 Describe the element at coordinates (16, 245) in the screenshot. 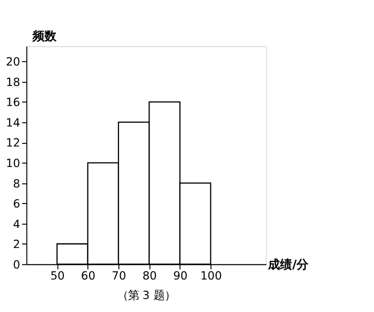

I see `y-tick-label: 2` at that location.